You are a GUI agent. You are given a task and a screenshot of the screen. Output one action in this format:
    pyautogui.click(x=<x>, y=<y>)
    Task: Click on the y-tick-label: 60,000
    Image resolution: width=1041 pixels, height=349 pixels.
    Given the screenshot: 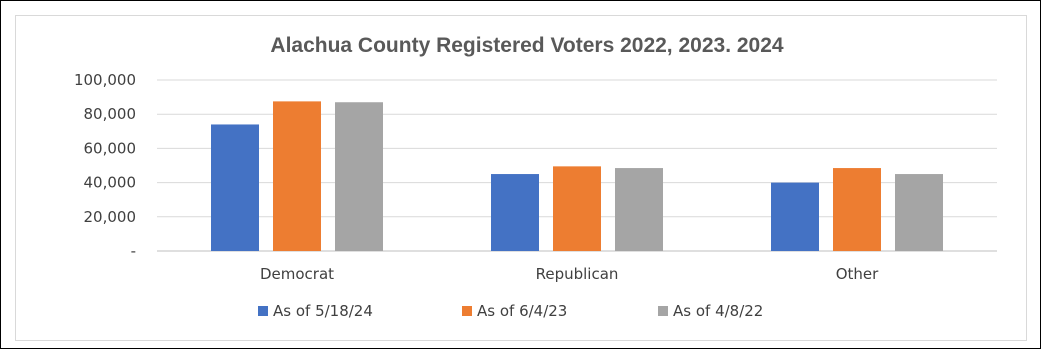 What is the action you would take?
    pyautogui.click(x=110, y=148)
    